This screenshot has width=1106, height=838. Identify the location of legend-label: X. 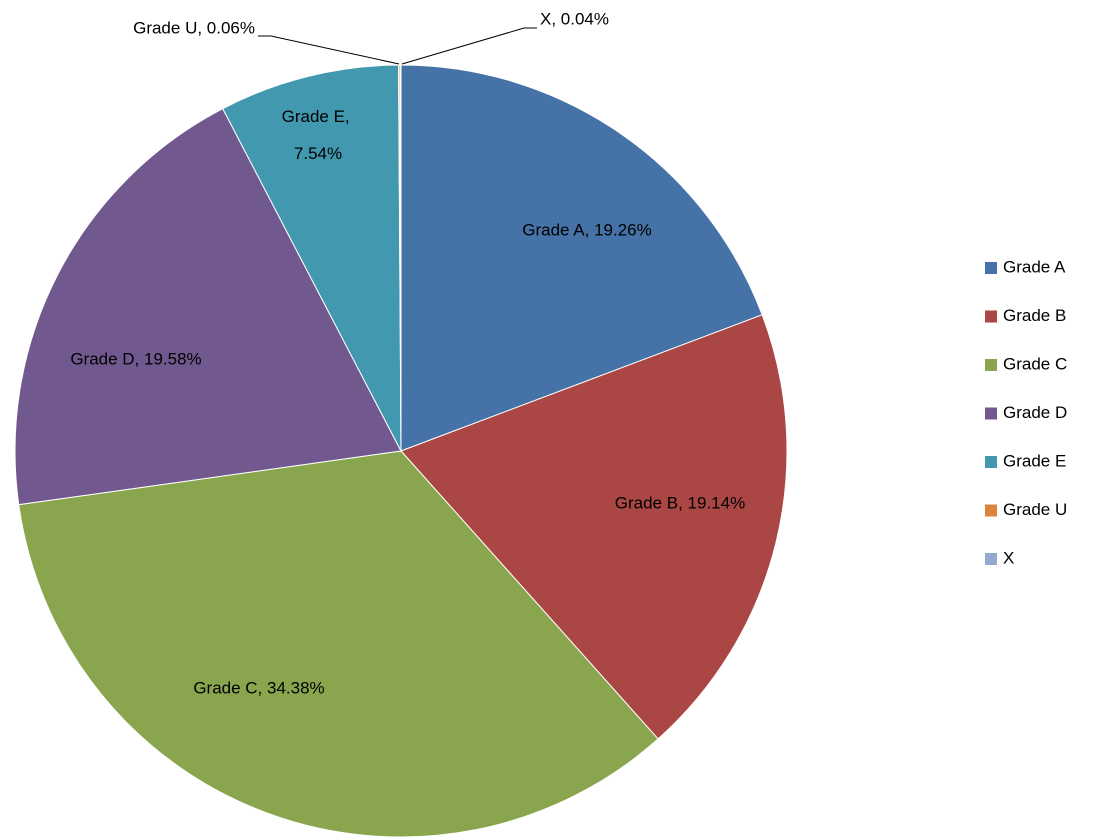
(1008, 557).